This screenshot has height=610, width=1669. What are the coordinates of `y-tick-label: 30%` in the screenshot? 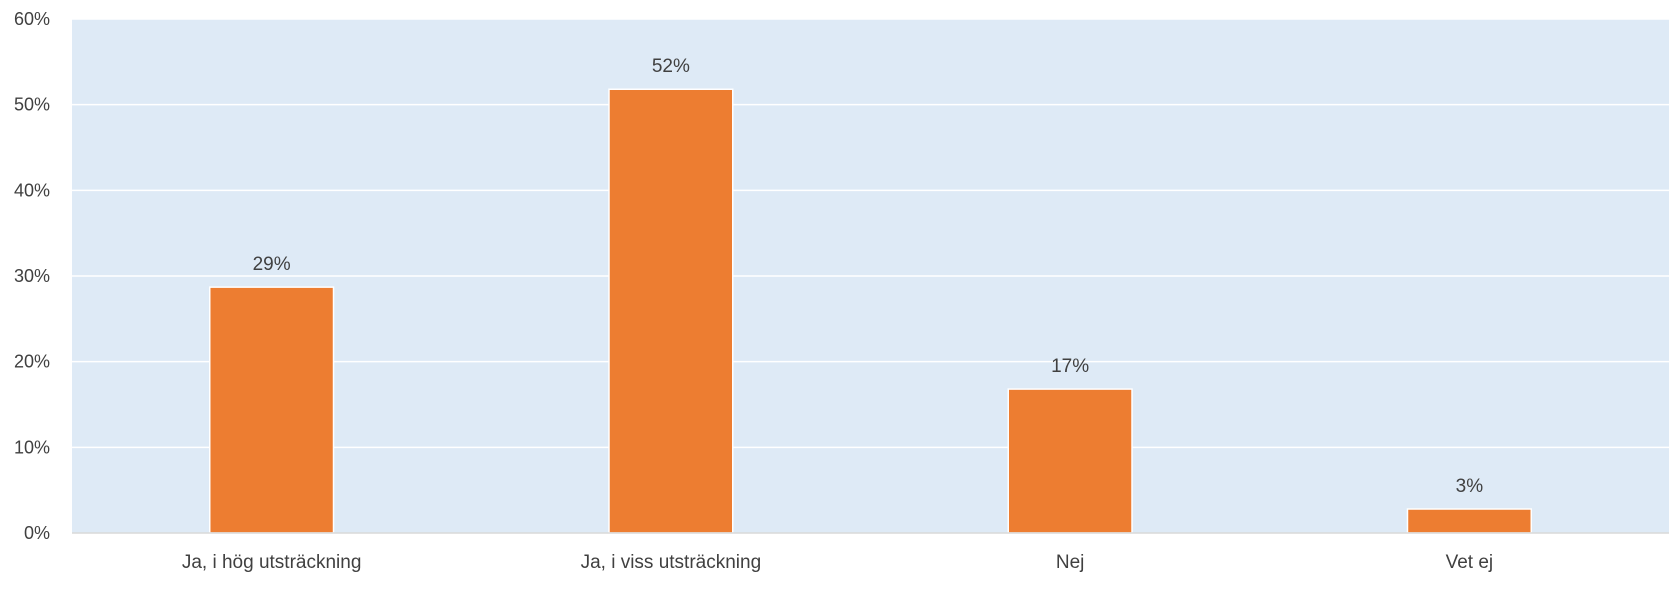 It's located at (32, 276).